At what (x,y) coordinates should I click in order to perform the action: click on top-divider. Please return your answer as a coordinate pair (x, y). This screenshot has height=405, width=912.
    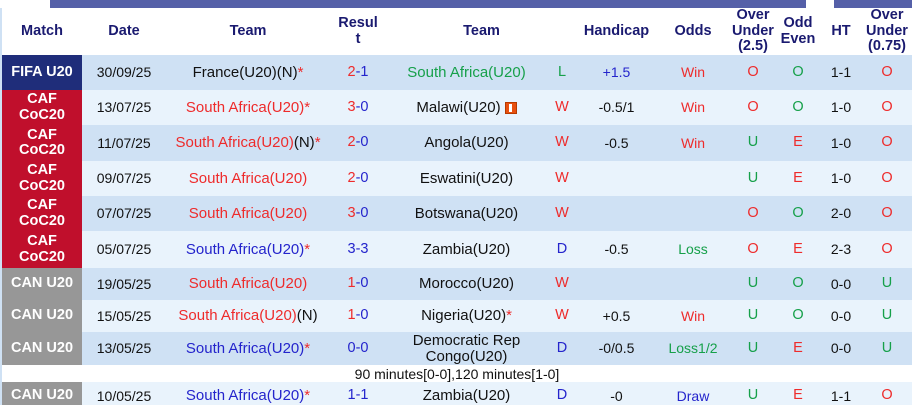
    Looking at the image, I should click on (456, 4).